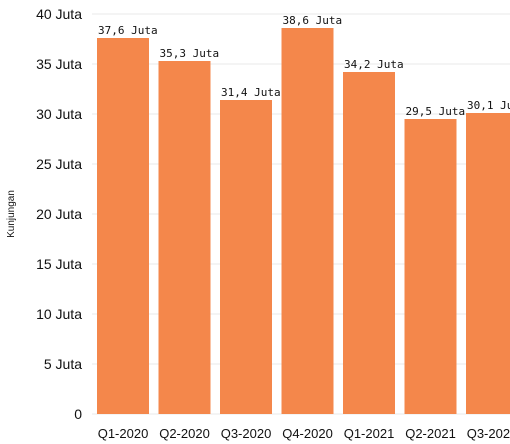 This screenshot has height=444, width=510. What do you see at coordinates (78, 414) in the screenshot?
I see `y-tick-label: 0` at bounding box center [78, 414].